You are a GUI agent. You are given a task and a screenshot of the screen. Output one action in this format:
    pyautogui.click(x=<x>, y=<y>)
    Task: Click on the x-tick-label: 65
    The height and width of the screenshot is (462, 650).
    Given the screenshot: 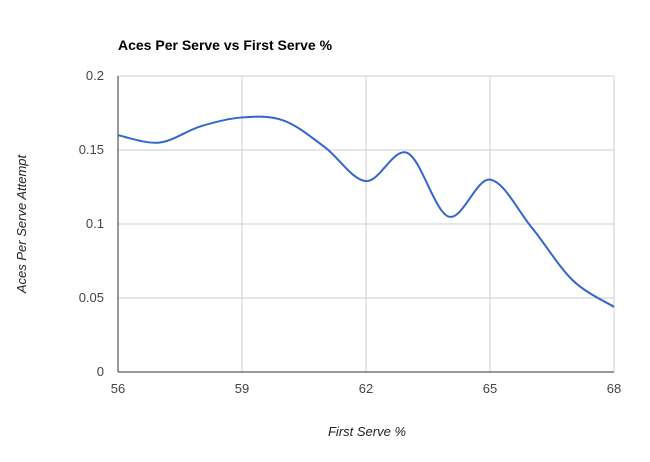 What is the action you would take?
    pyautogui.click(x=490, y=388)
    